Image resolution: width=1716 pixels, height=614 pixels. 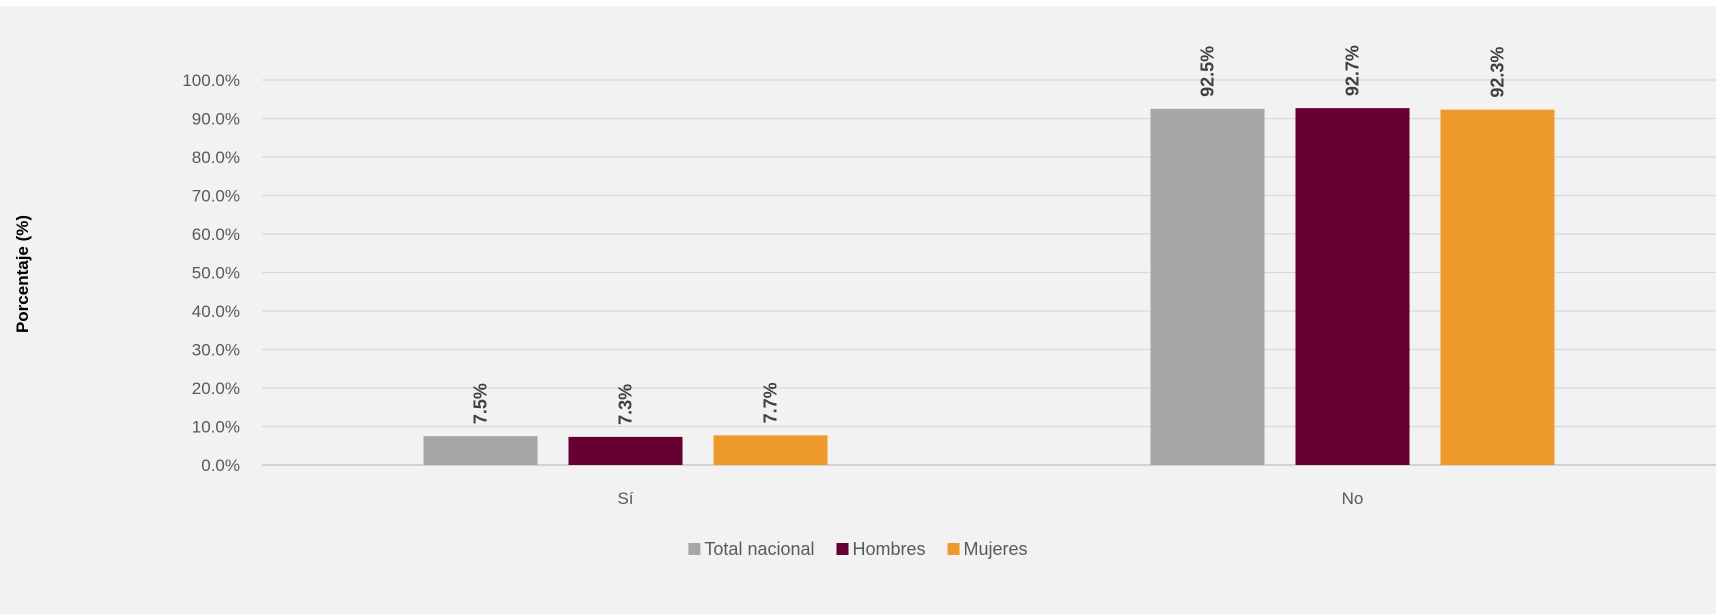 What do you see at coordinates (216, 350) in the screenshot?
I see `y-tick-label: 30.0%` at bounding box center [216, 350].